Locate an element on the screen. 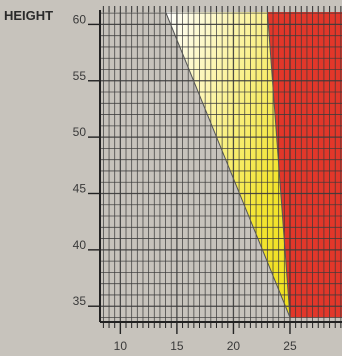  y-tick-label: 35 is located at coordinates (80, 301).